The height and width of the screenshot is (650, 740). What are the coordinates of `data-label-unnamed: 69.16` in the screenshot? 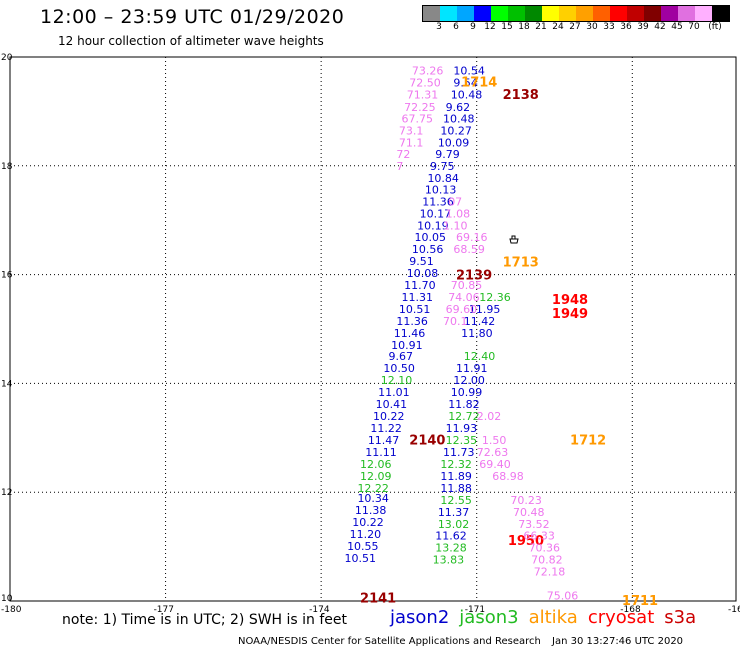 It's located at (472, 237).